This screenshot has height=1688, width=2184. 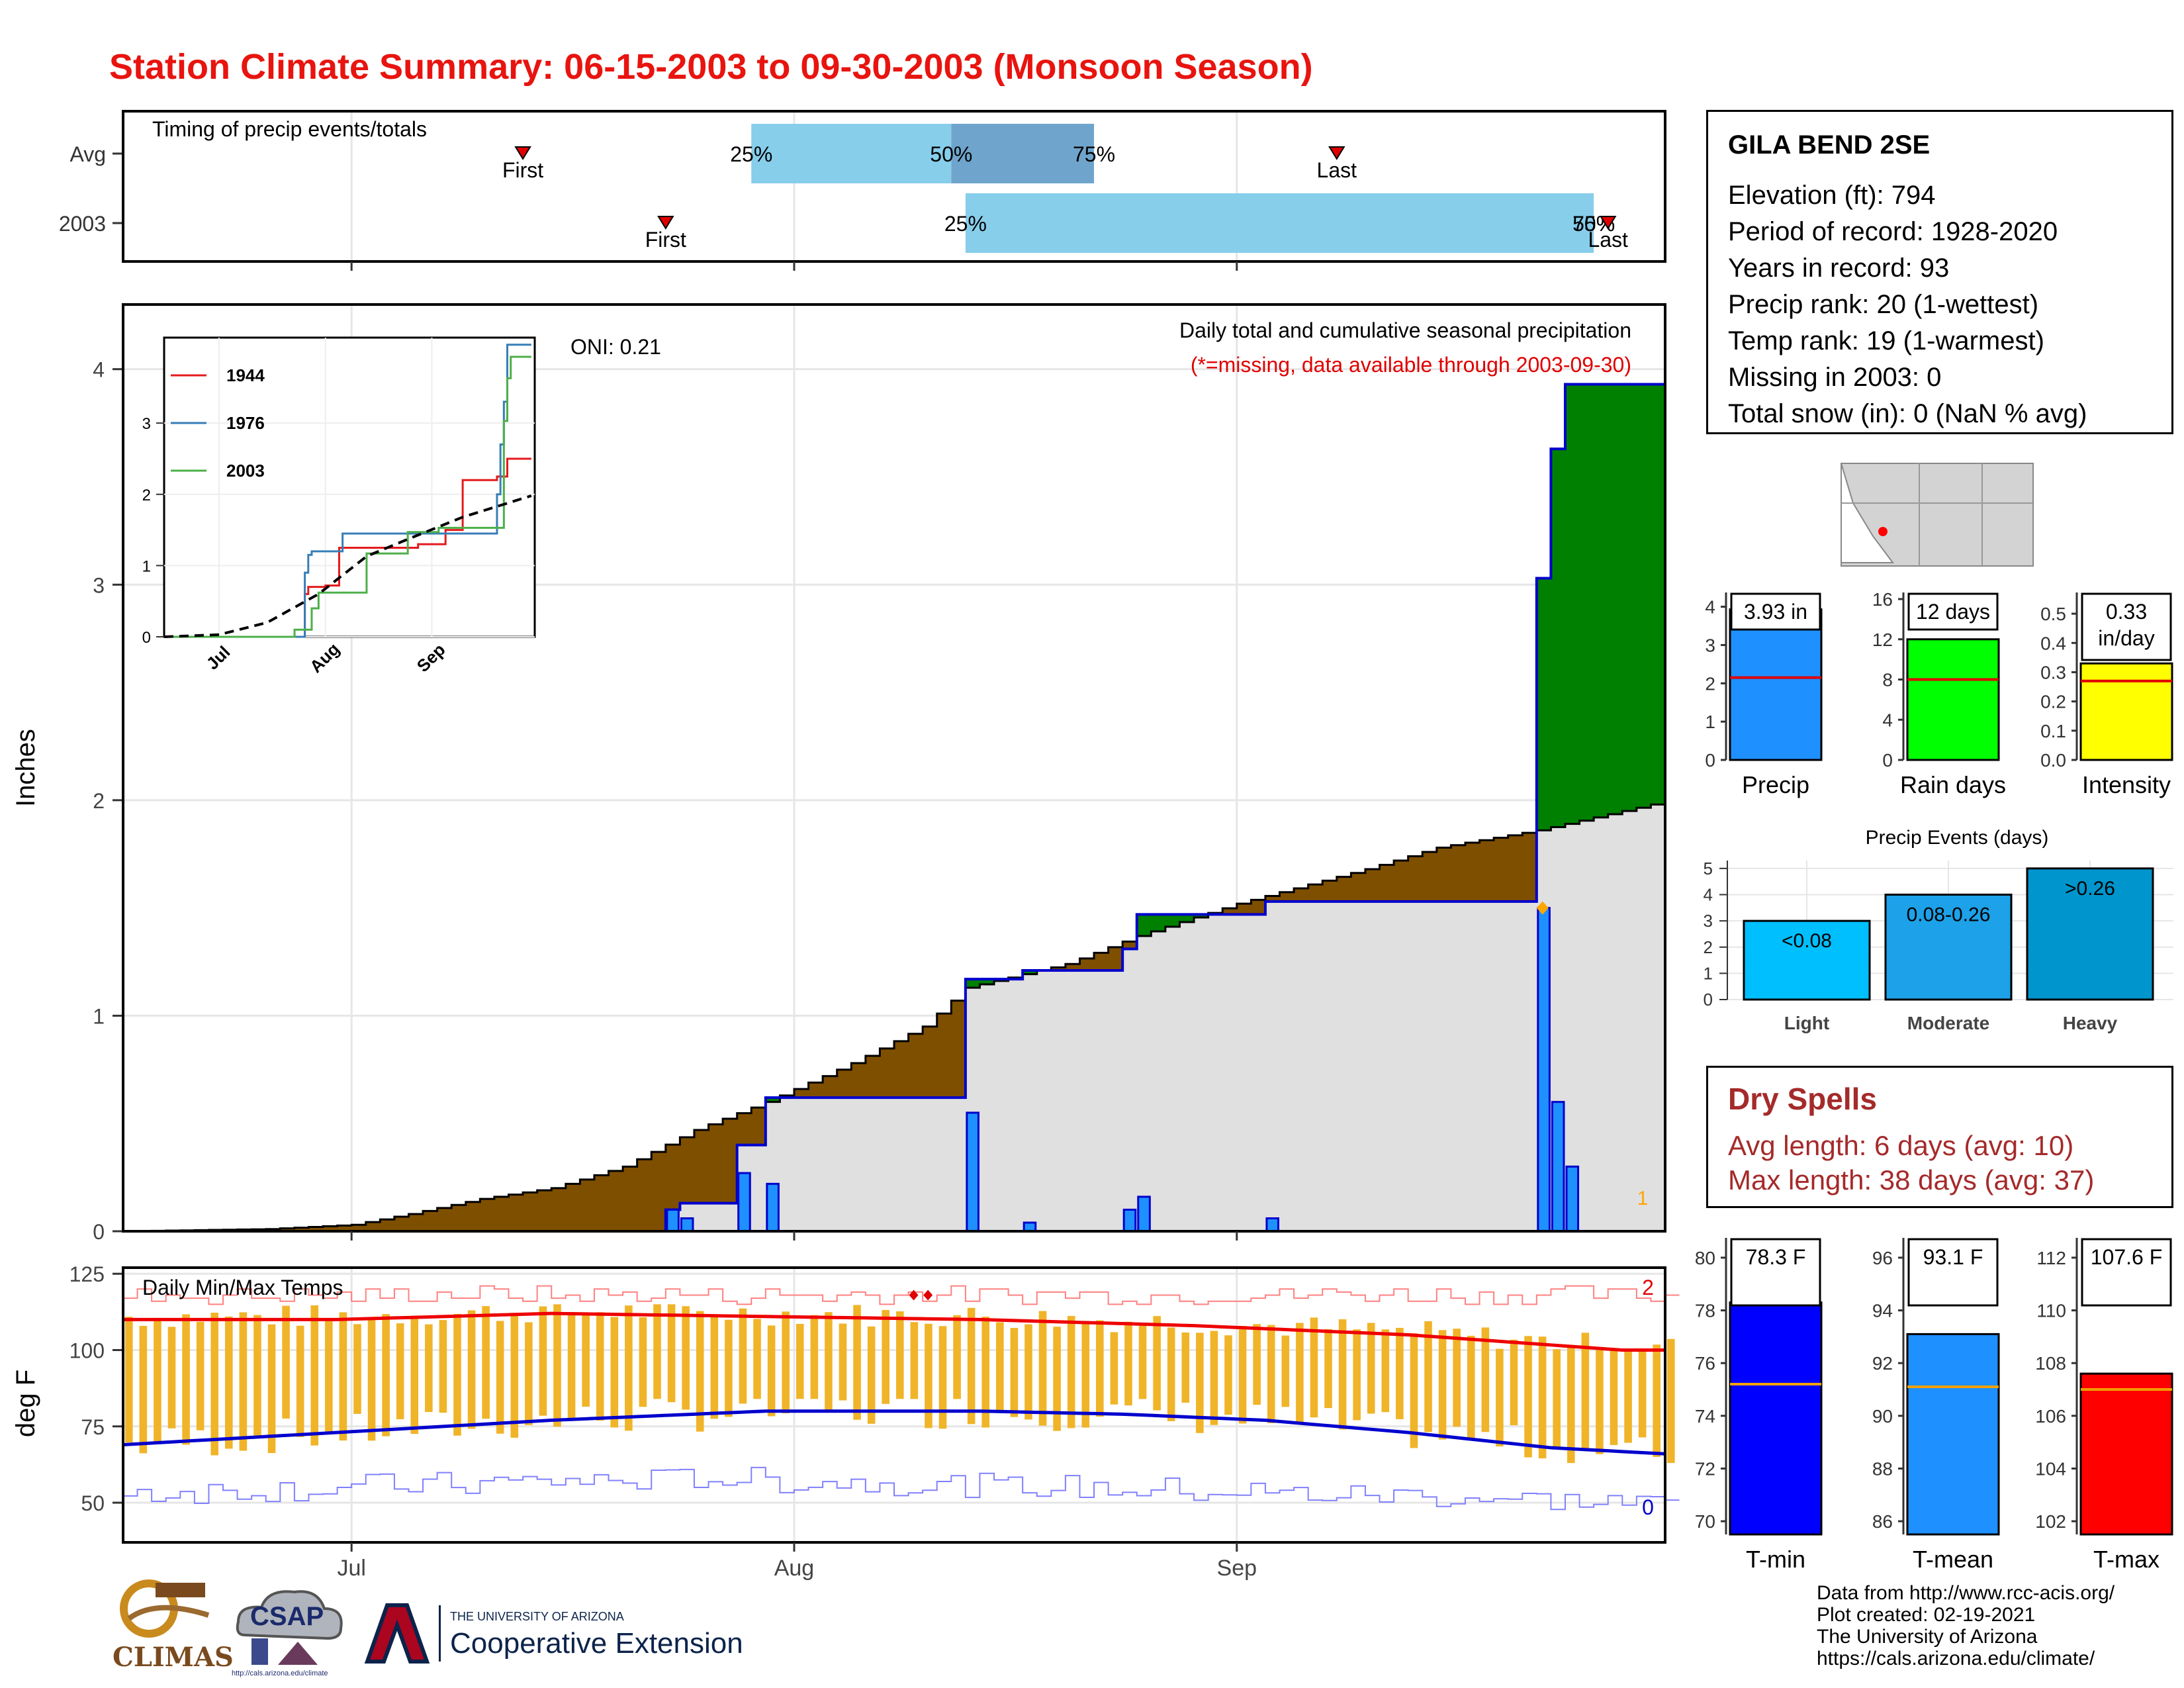 I want to click on small-ytick-label: 104, so click(x=2050, y=1468).